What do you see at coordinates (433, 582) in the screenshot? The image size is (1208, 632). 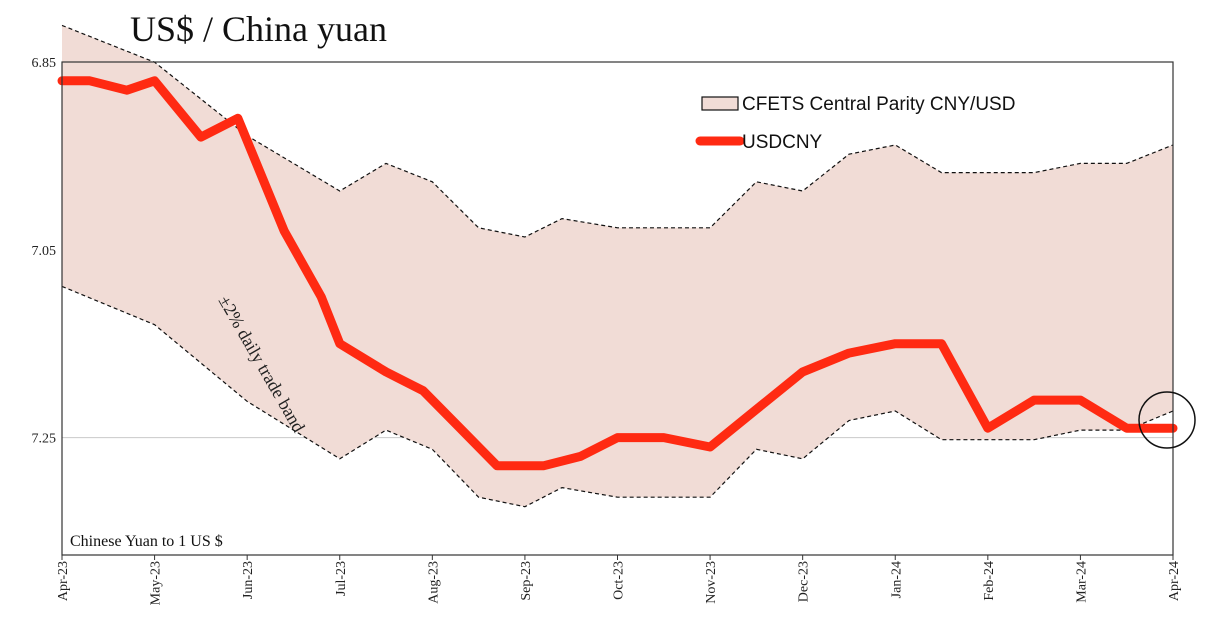 I see `x-tick-label: Aug-23` at bounding box center [433, 582].